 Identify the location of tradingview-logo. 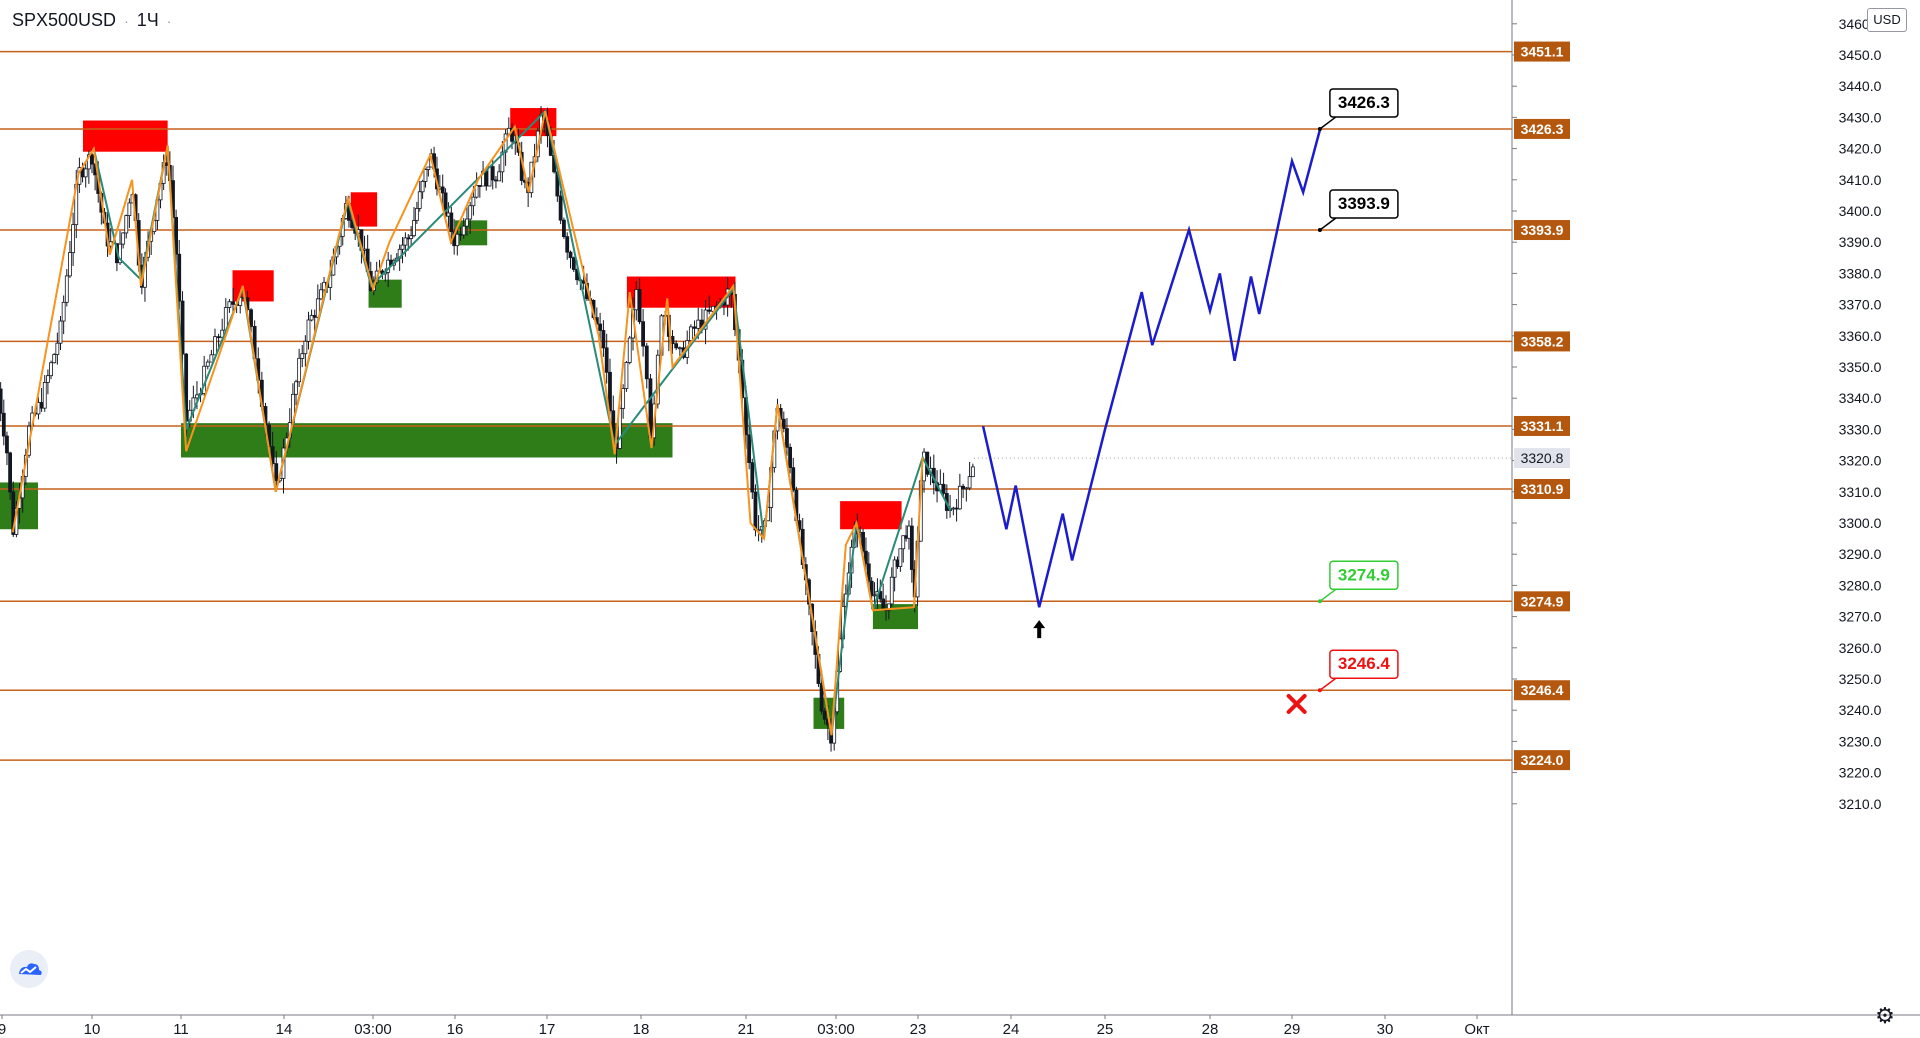
(29, 969).